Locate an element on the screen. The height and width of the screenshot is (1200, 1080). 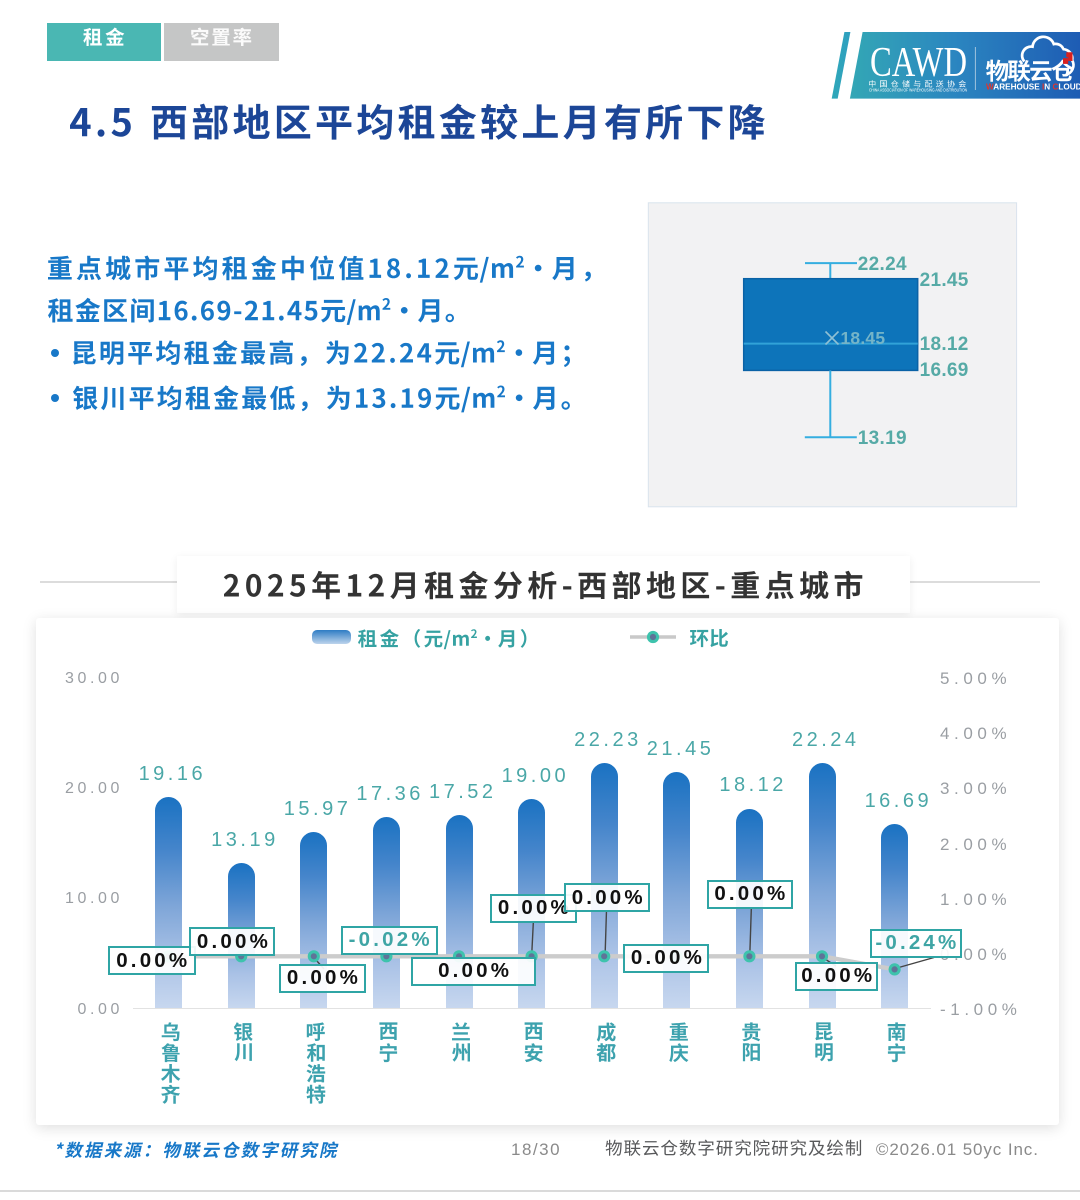
svg-text: WAREHOUSE IN CLOUD is located at coordinates (1033, 87).